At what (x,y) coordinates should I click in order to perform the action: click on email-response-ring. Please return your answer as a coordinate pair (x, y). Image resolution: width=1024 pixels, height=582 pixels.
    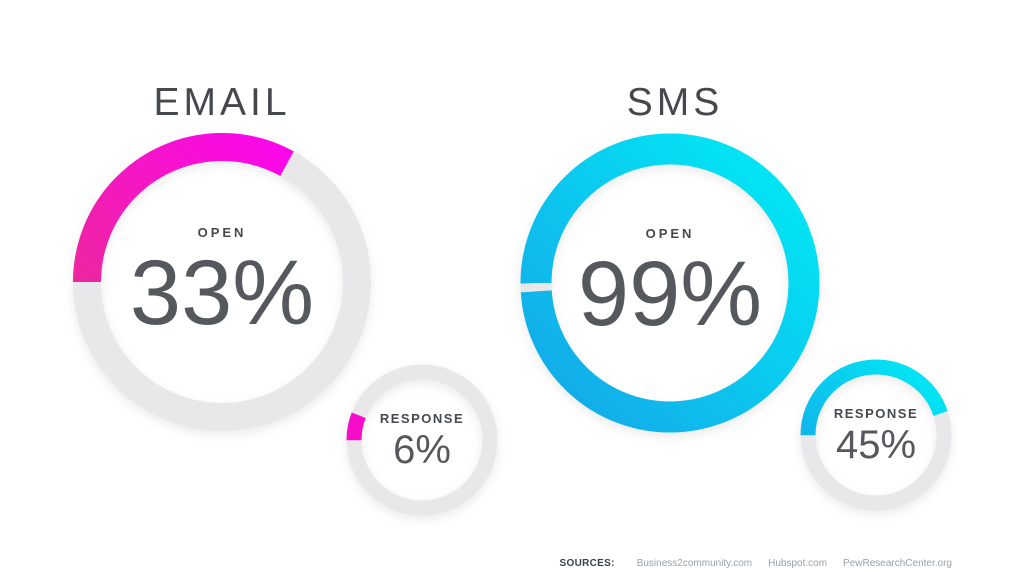
    Looking at the image, I should click on (422, 440).